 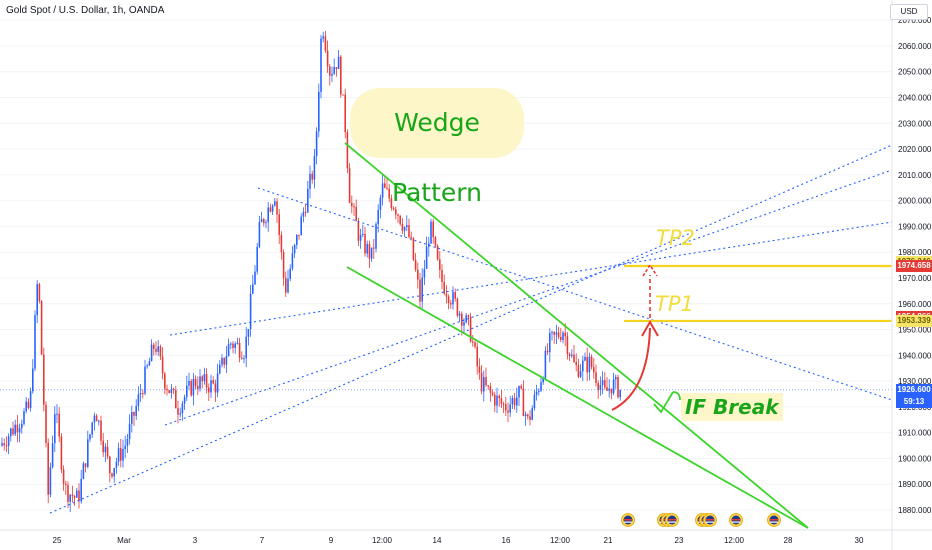 What do you see at coordinates (650, 328) in the screenshot?
I see `tp1-arrow-head` at bounding box center [650, 328].